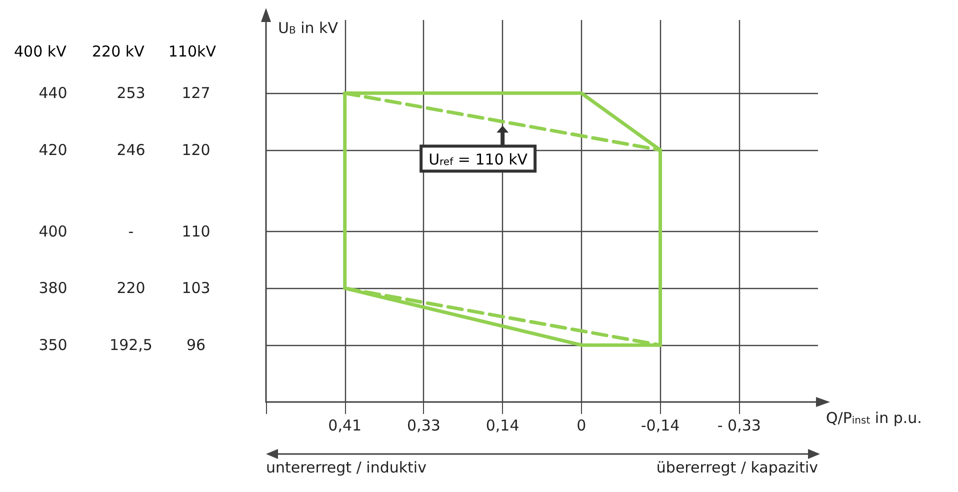 The image size is (958, 492). What do you see at coordinates (53, 150) in the screenshot?
I see `text: 420` at bounding box center [53, 150].